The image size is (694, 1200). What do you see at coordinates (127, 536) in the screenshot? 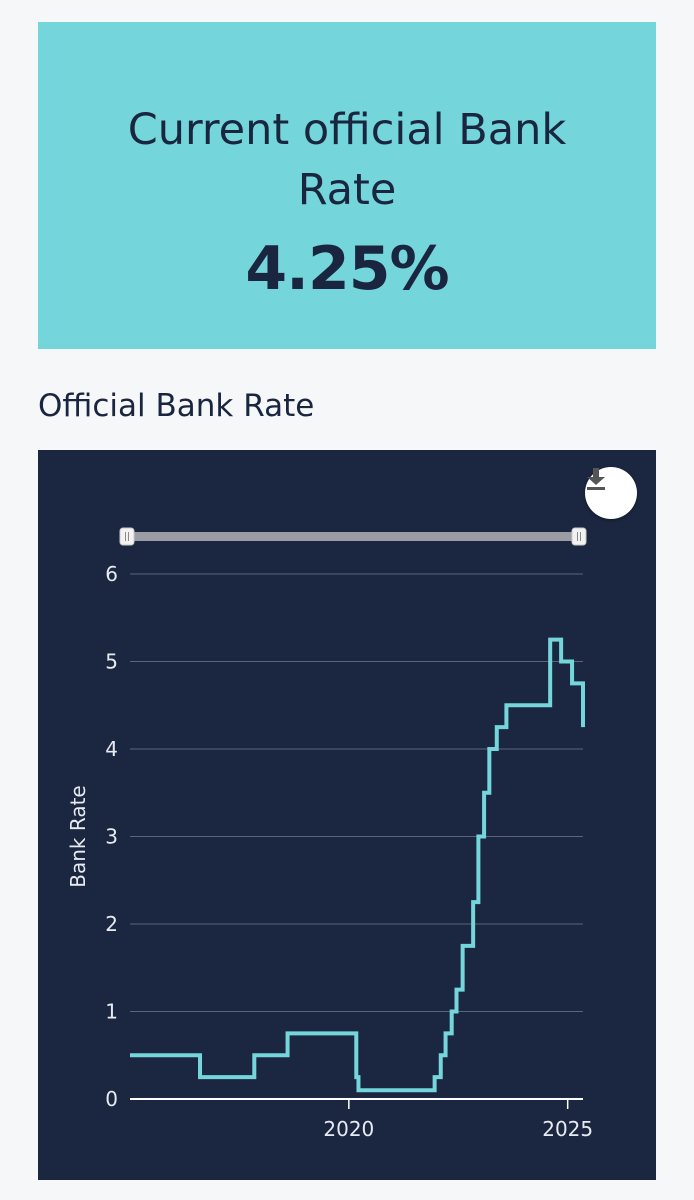
I see `range-slider-left-handle` at bounding box center [127, 536].